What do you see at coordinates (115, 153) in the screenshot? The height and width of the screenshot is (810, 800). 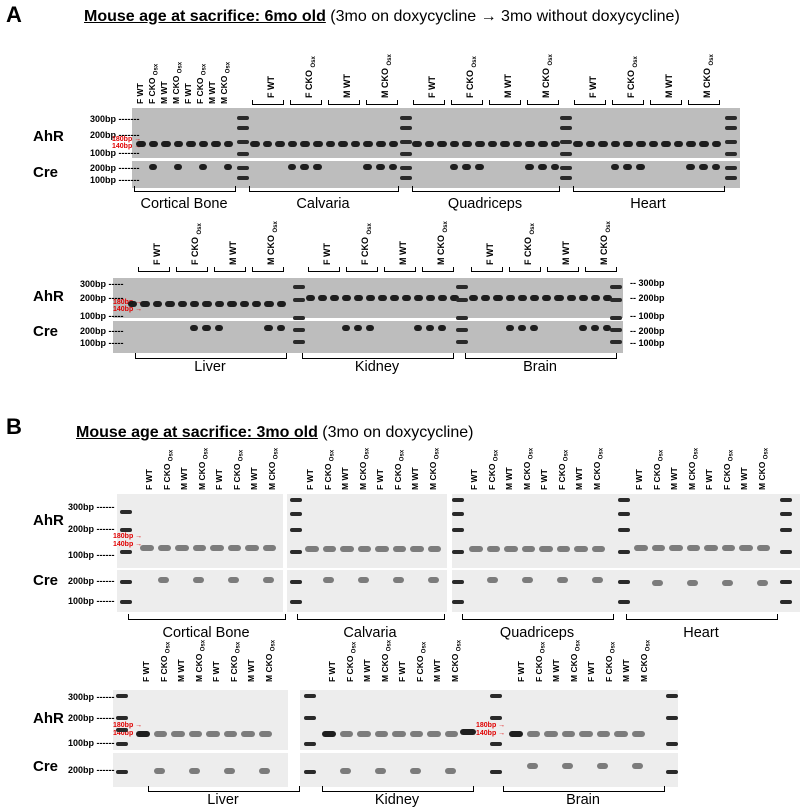 I see `marker-m100-a1: 100bp -------` at bounding box center [115, 153].